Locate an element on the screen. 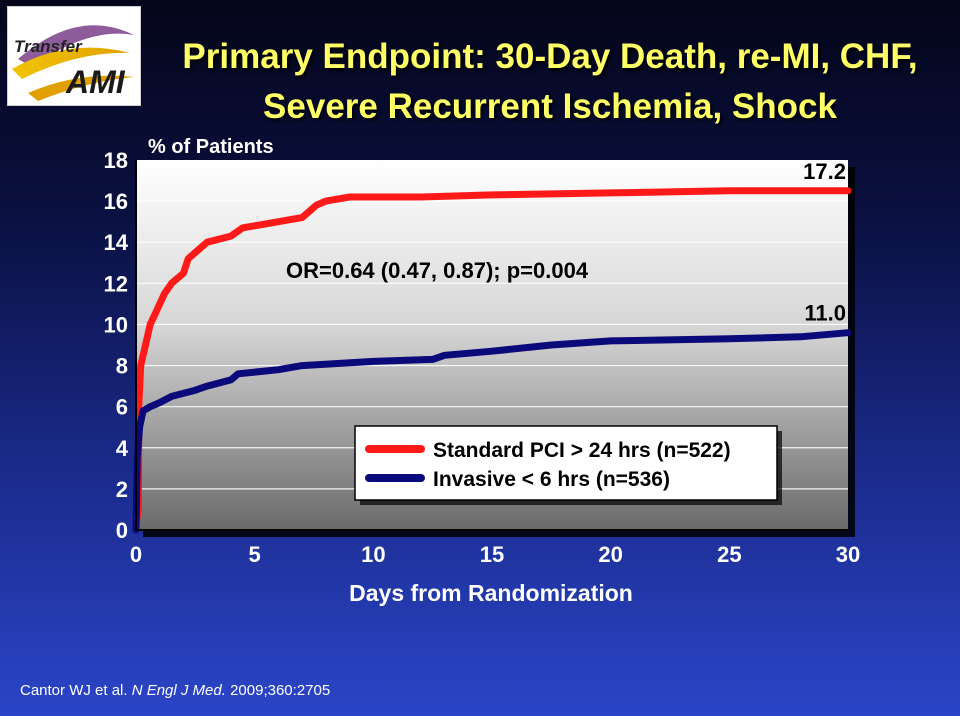 The image size is (960, 716). odds-ratio-annotation: OR=0.64 (0.47, 0.87); p=0.004 is located at coordinates (437, 270).